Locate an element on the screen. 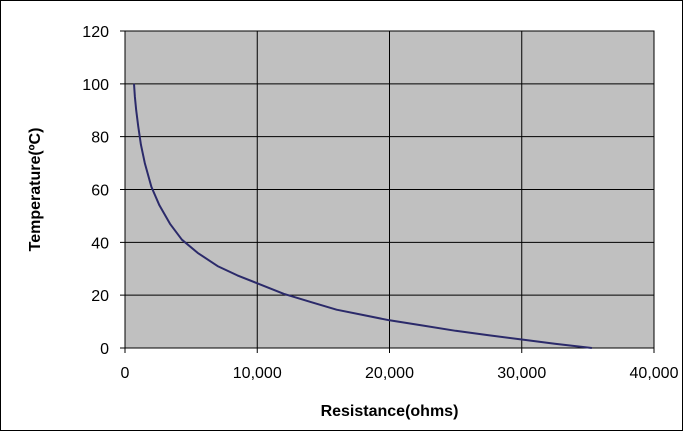  x-tick-label: 30,000 is located at coordinates (521, 373).